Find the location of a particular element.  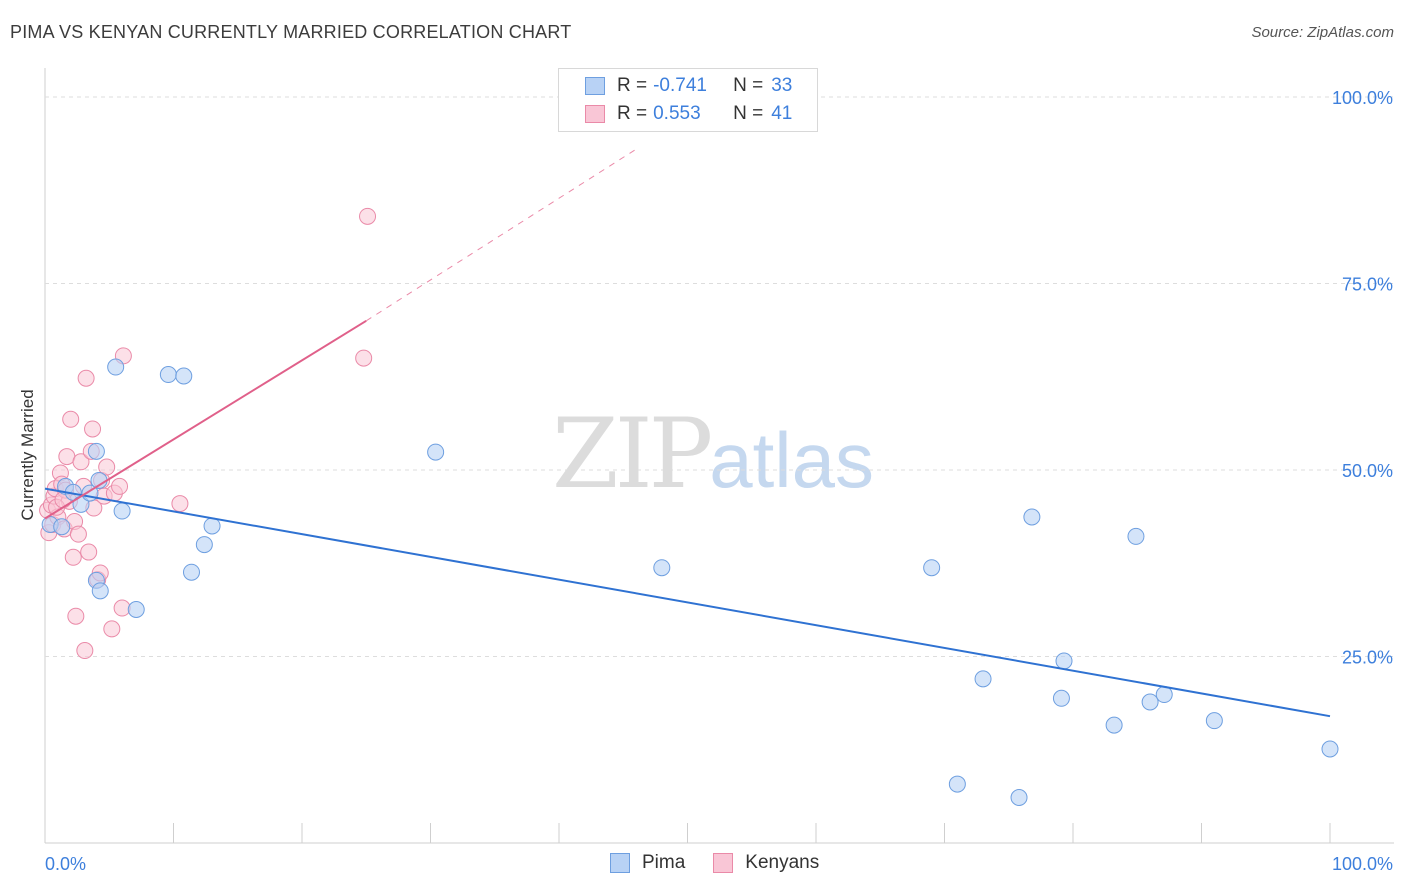

pima-r-label: R = is located at coordinates (632, 85).